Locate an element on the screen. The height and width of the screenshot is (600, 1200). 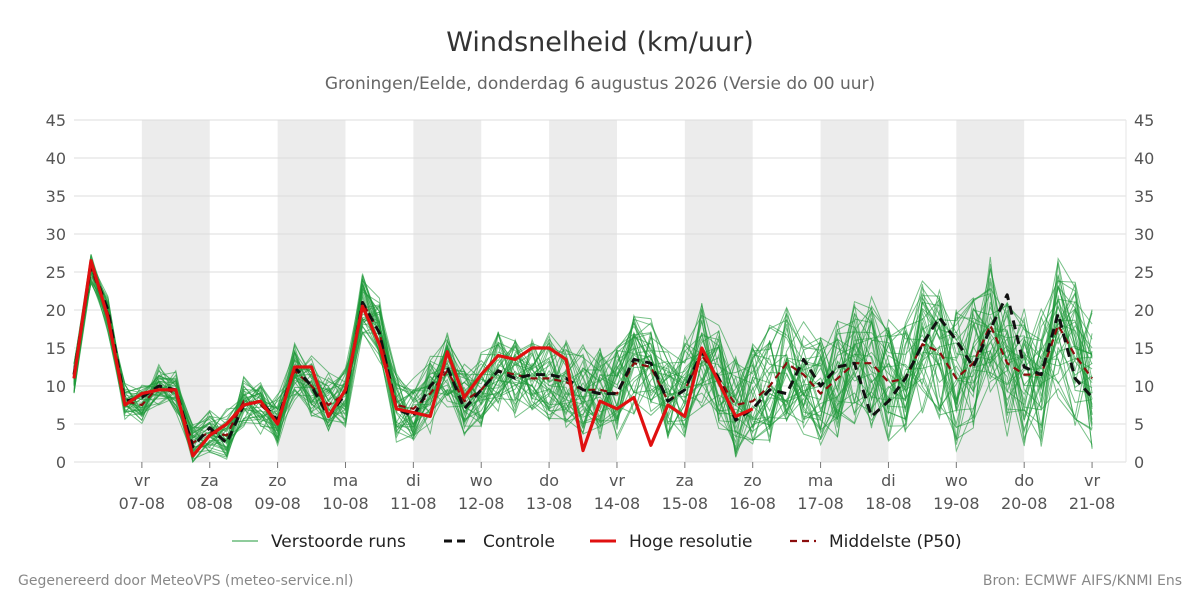
x-tick-date-20-08: 20-08 is located at coordinates (1024, 503).